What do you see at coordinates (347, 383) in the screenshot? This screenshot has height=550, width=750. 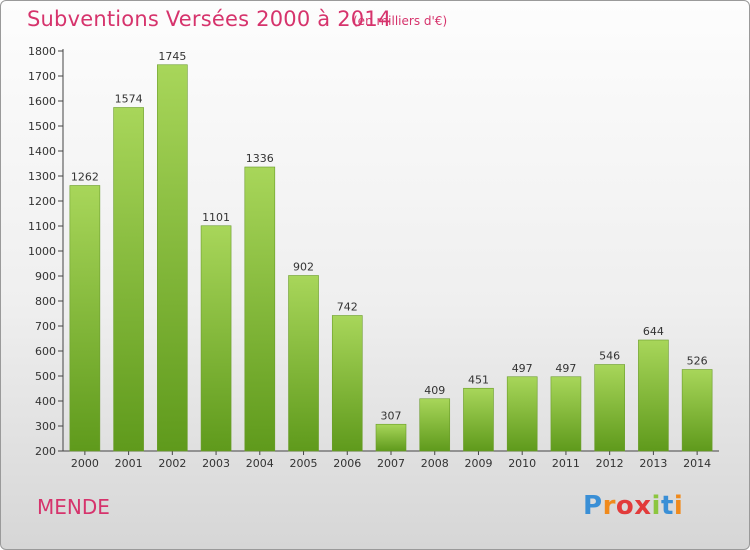 I see `bar-2006` at bounding box center [347, 383].